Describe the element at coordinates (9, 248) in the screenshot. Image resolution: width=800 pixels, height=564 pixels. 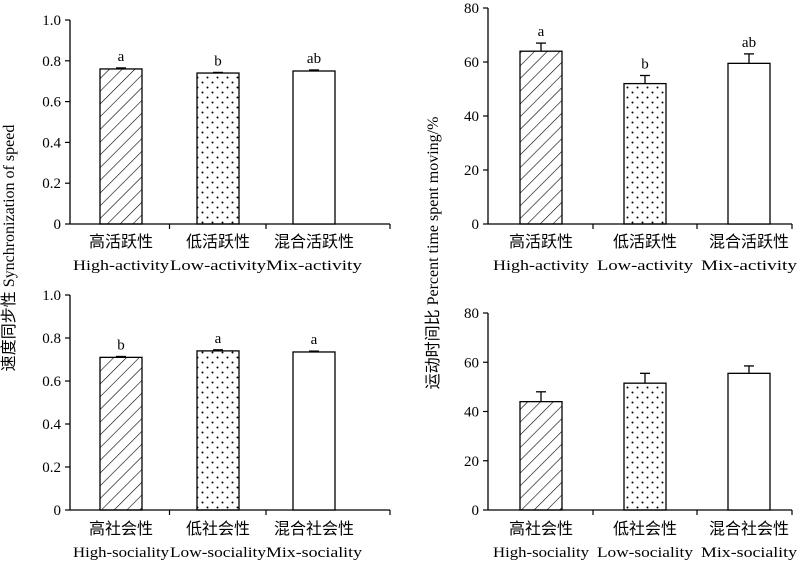
I see `left-y-axis-label: 速度同步性 Synchronization of speed` at that location.